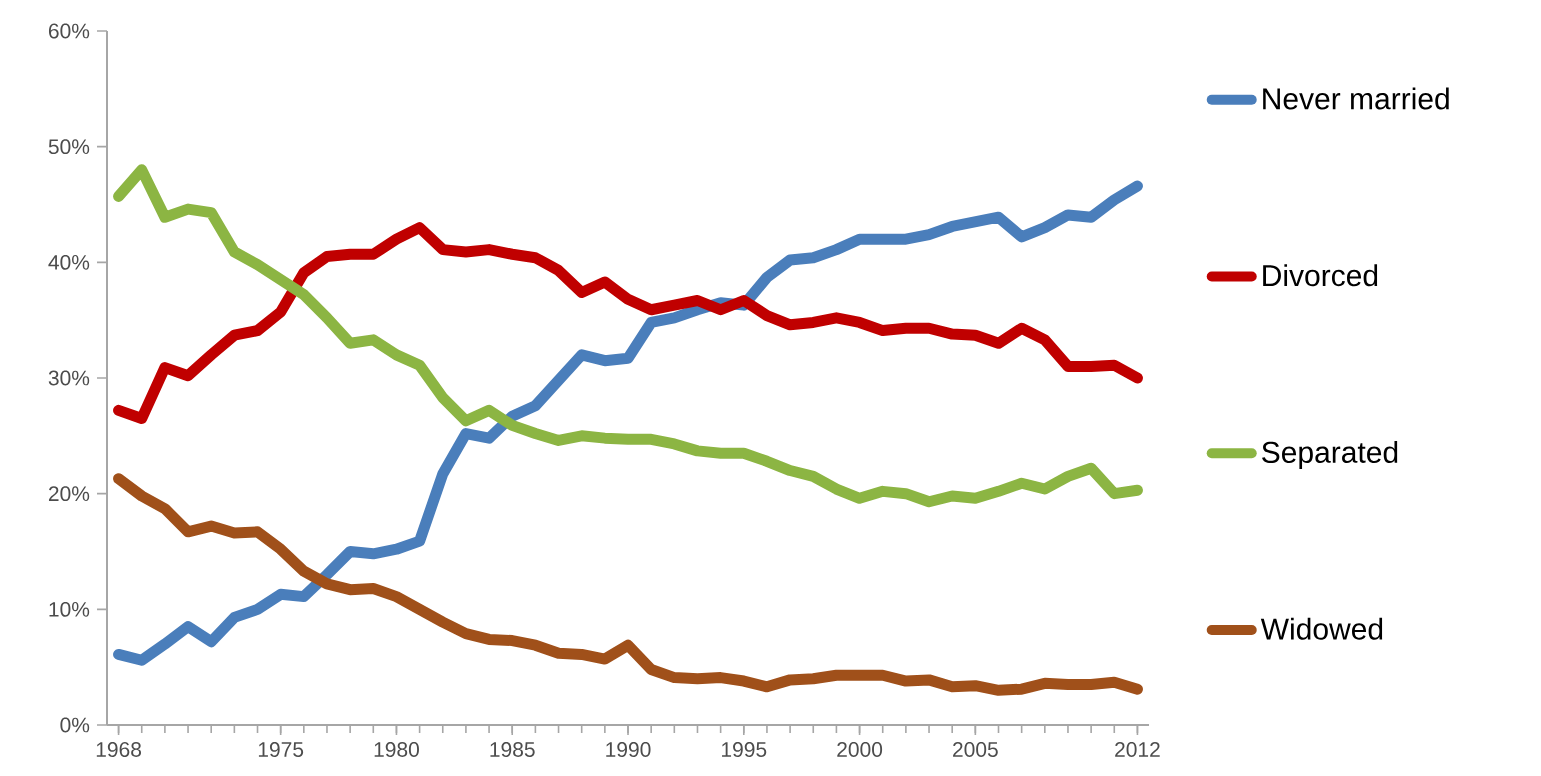  Describe the element at coordinates (119, 749) in the screenshot. I see `x-tick-label: 1968` at that location.